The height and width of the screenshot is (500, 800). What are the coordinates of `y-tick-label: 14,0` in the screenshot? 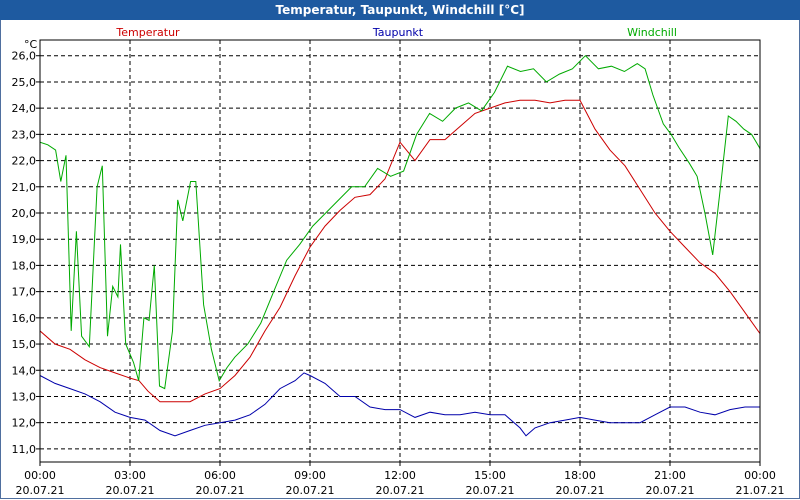 It's located at (24, 370).